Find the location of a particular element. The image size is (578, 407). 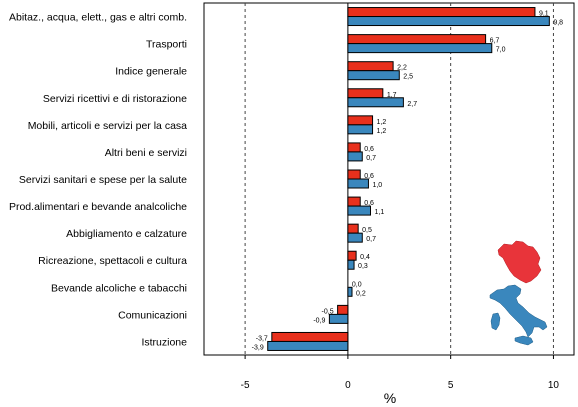

italy-mainland-shape is located at coordinates (518, 311).